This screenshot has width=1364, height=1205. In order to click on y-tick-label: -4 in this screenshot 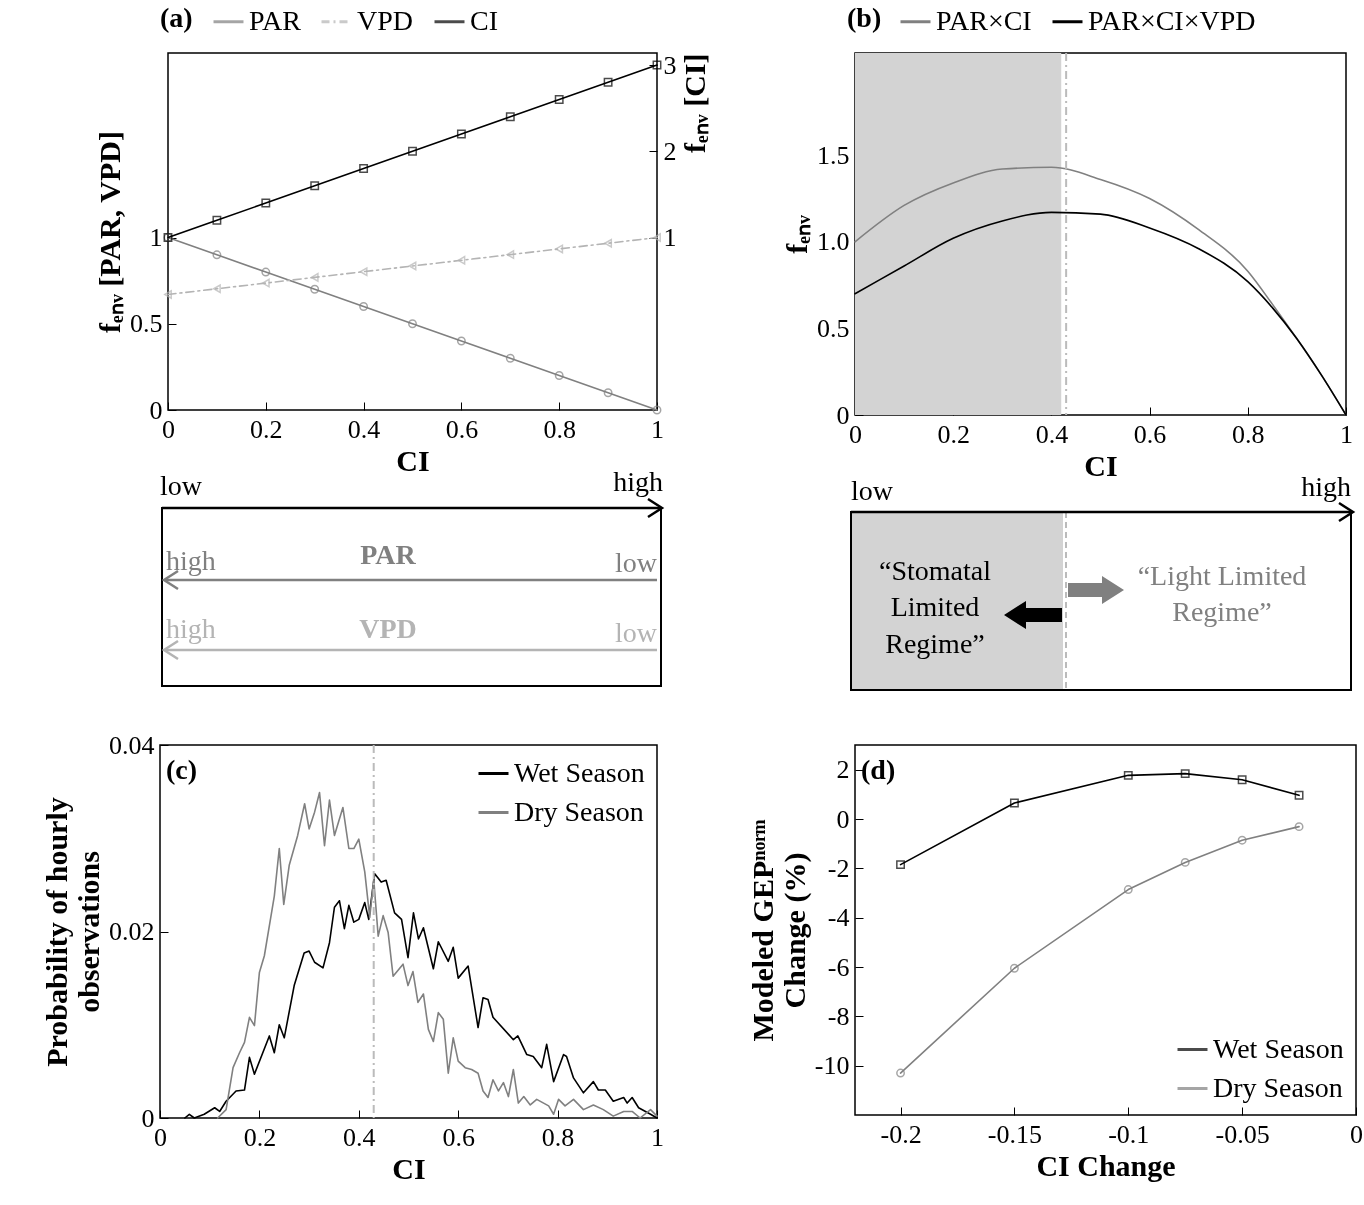, I will do `click(838, 918)`.